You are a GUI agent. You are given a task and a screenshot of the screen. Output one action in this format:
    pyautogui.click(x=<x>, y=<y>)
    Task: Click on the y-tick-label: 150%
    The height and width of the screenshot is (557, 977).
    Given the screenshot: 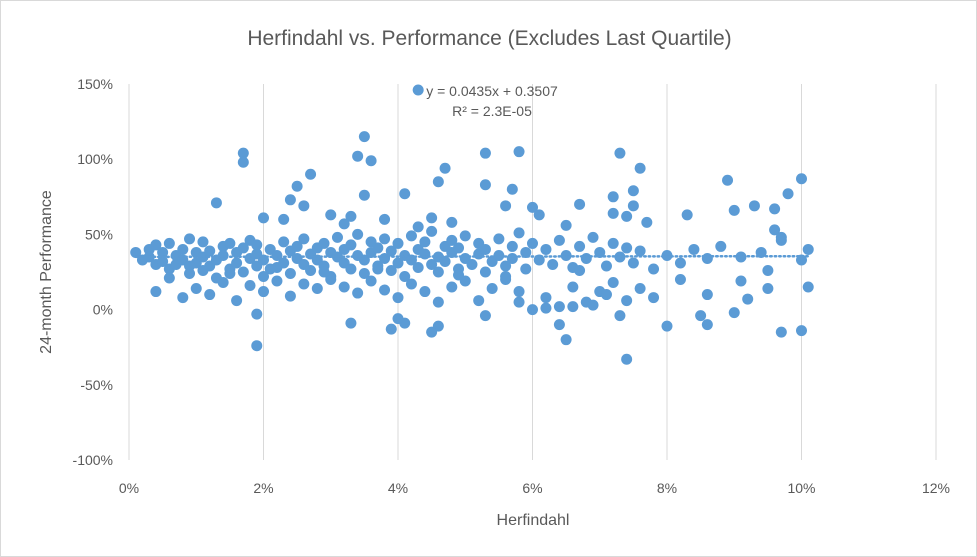 What is the action you would take?
    pyautogui.click(x=95, y=84)
    